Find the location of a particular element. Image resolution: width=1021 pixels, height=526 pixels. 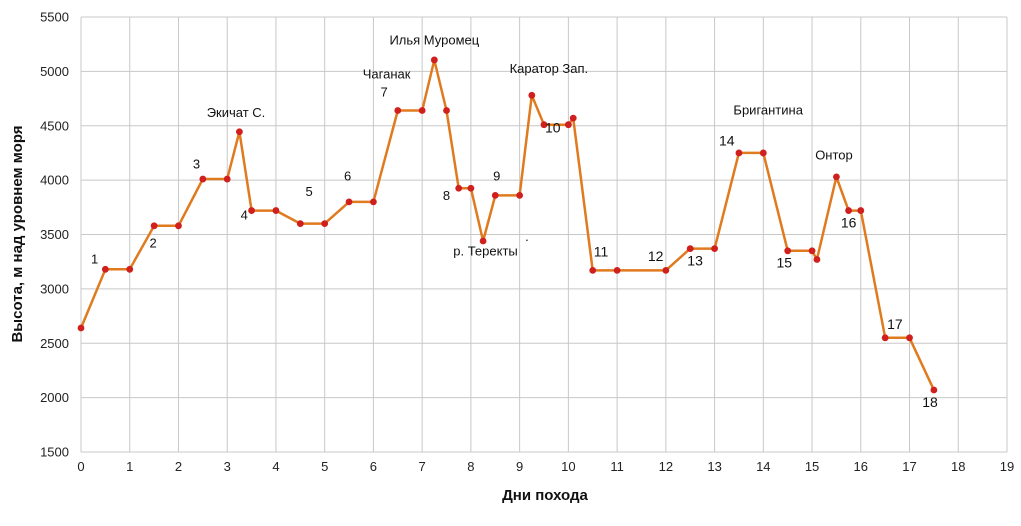

x-tick-label: 5 is located at coordinates (324, 466).